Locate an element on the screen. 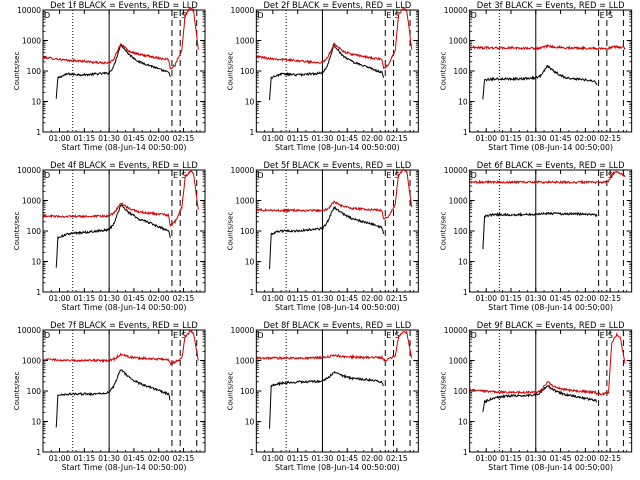 The height and width of the screenshot is (480, 640). chart-title: Det 8f BLACK = Events, RED = LLD is located at coordinates (337, 325).